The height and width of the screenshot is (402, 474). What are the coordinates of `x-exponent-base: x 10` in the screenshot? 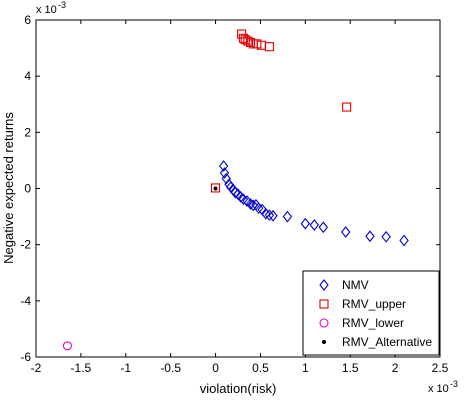 It's located at (438, 389).